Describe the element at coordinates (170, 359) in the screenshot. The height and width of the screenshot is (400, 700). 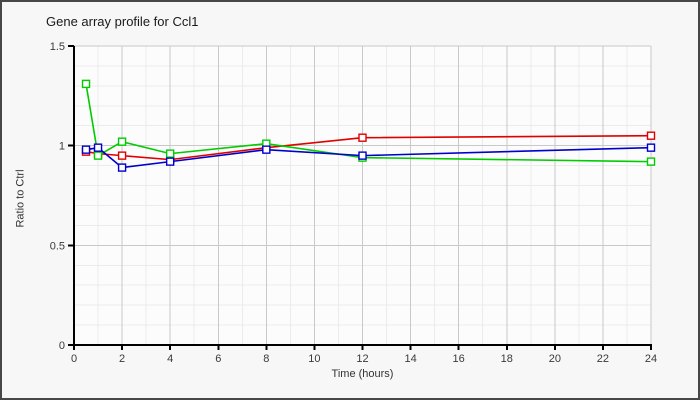
I see `x-tick-label: 4` at that location.